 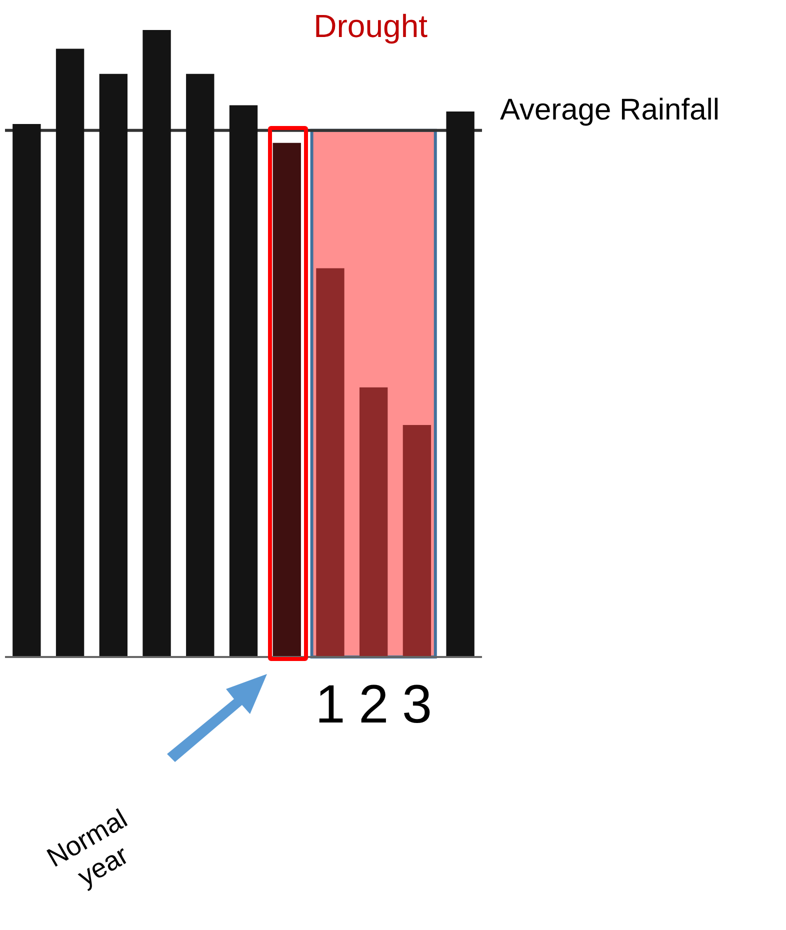 What do you see at coordinates (371, 26) in the screenshot?
I see `band-label: Drought` at bounding box center [371, 26].